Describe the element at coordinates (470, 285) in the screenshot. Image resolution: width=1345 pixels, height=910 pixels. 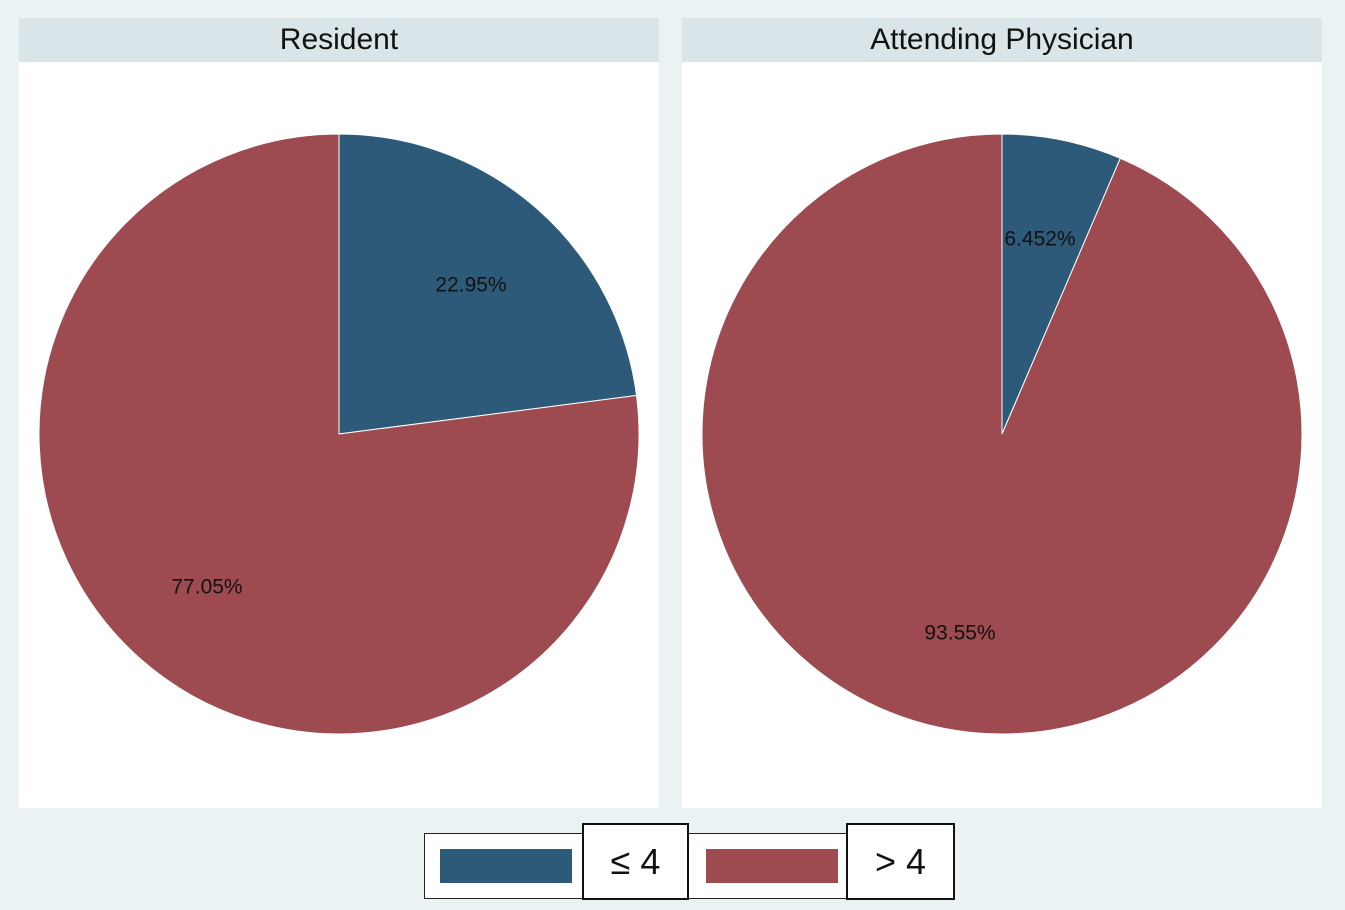
I see `pie-slice-label: 22.95%` at that location.